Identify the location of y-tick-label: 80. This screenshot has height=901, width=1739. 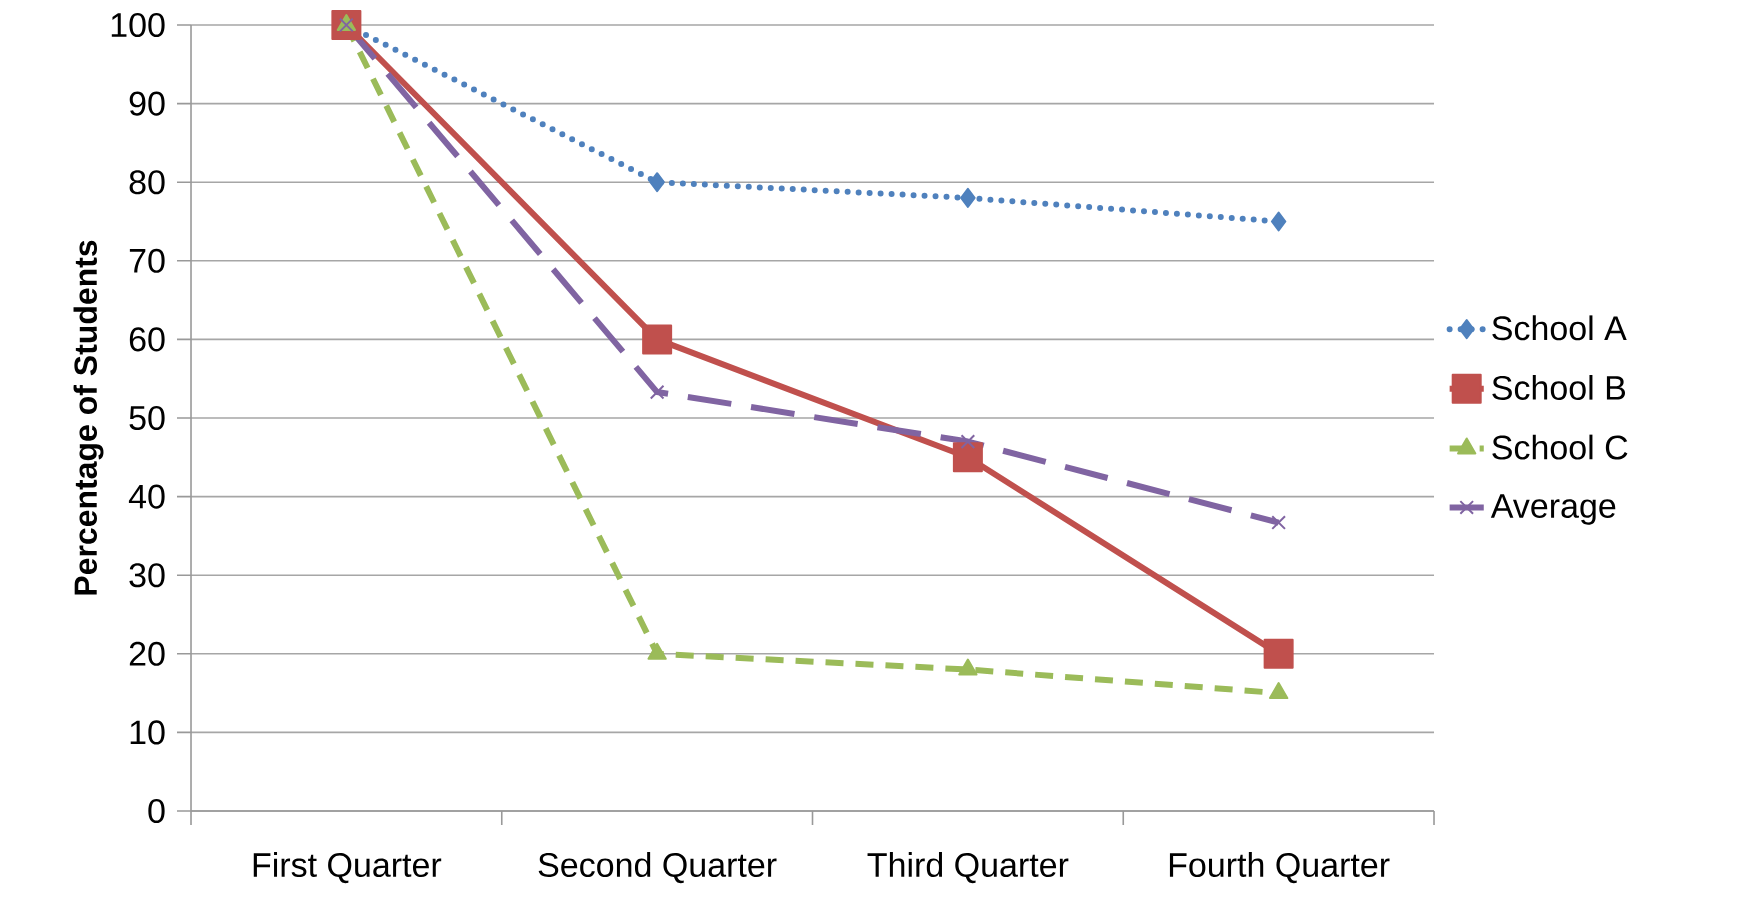
(147, 182).